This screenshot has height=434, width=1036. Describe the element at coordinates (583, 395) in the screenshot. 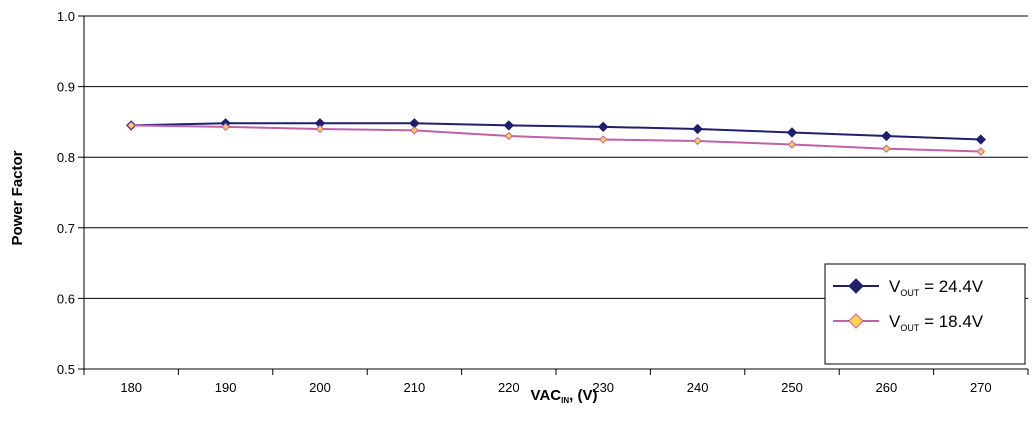

I see `x-axis-title-suffix: , (V)` at that location.